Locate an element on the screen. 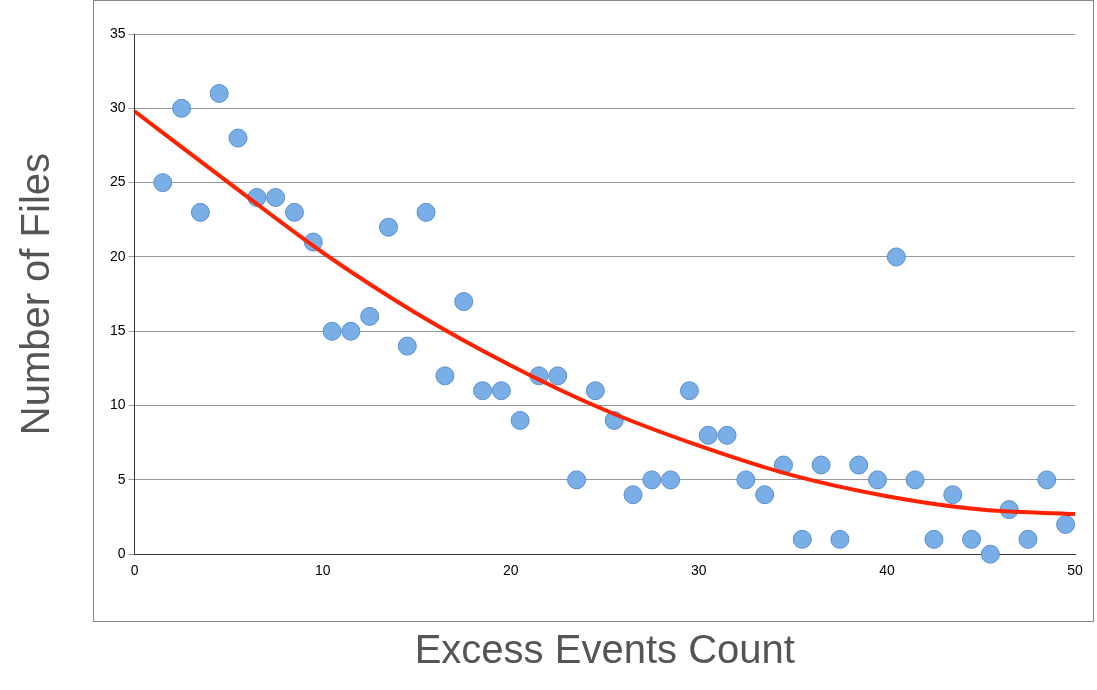 The image size is (1097, 690). x-tick-label: 50 is located at coordinates (1075, 570).